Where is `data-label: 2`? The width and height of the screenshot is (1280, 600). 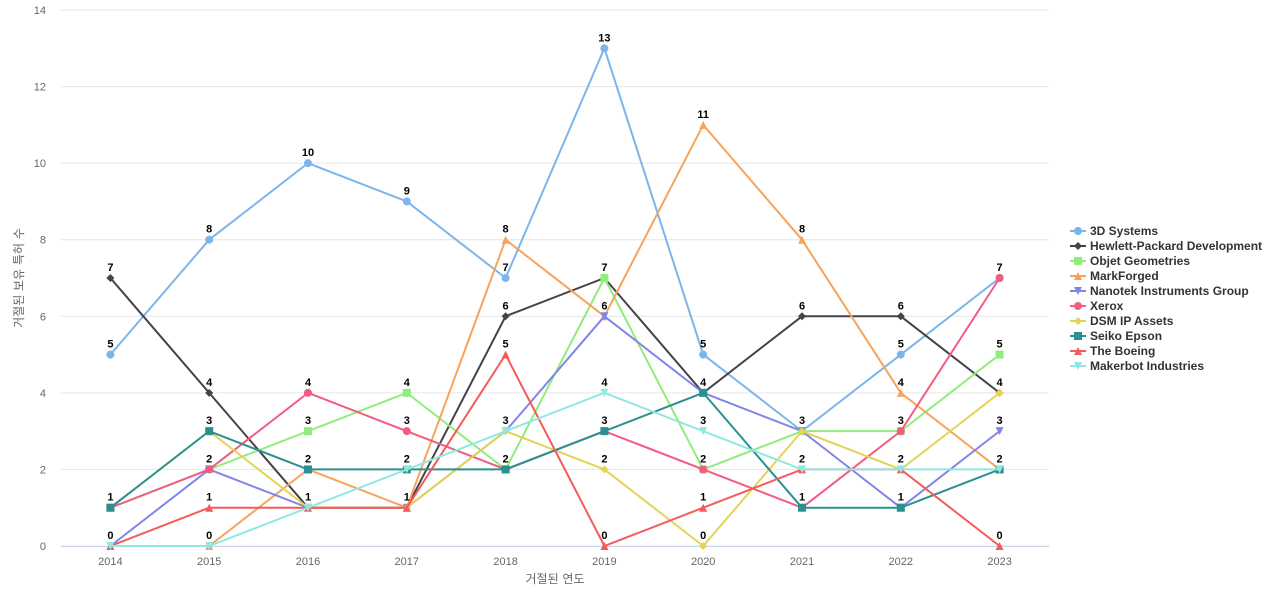
data-label: 2 is located at coordinates (308, 459).